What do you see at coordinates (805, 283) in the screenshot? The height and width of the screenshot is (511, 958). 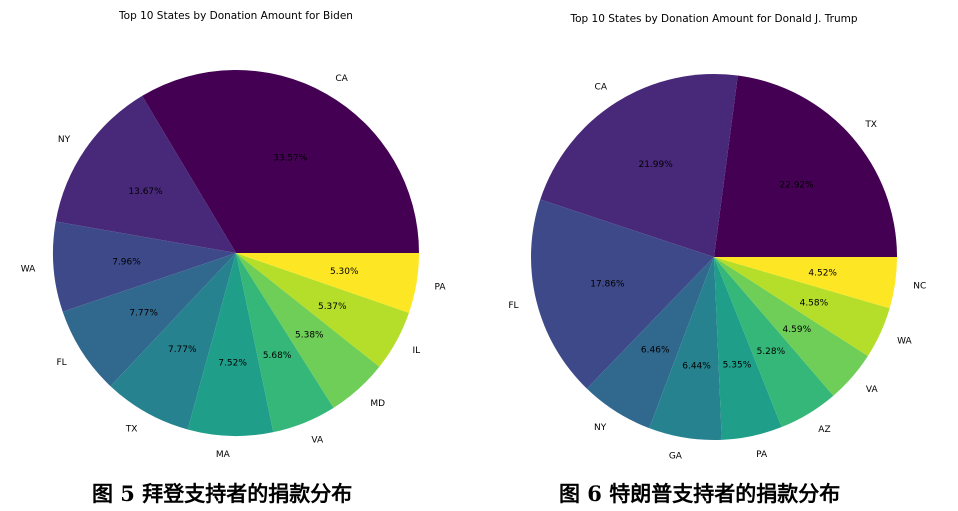 I see `pie-slice-nc` at bounding box center [805, 283].